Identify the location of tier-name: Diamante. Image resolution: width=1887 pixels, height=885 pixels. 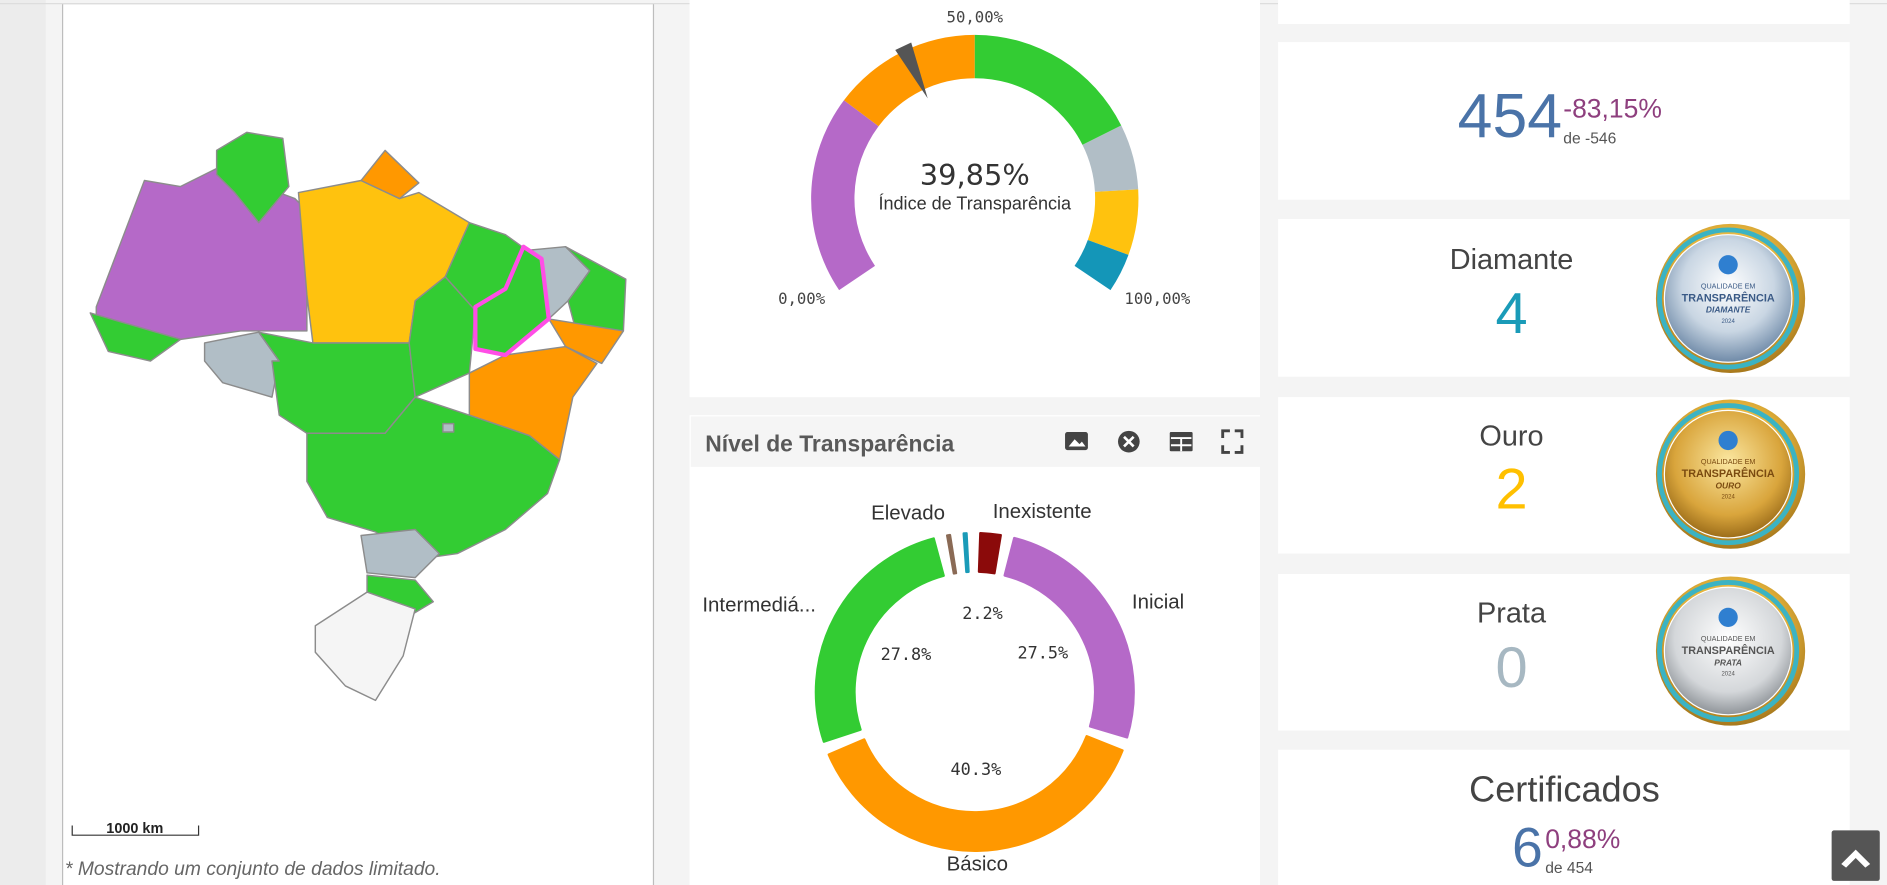
(1512, 260).